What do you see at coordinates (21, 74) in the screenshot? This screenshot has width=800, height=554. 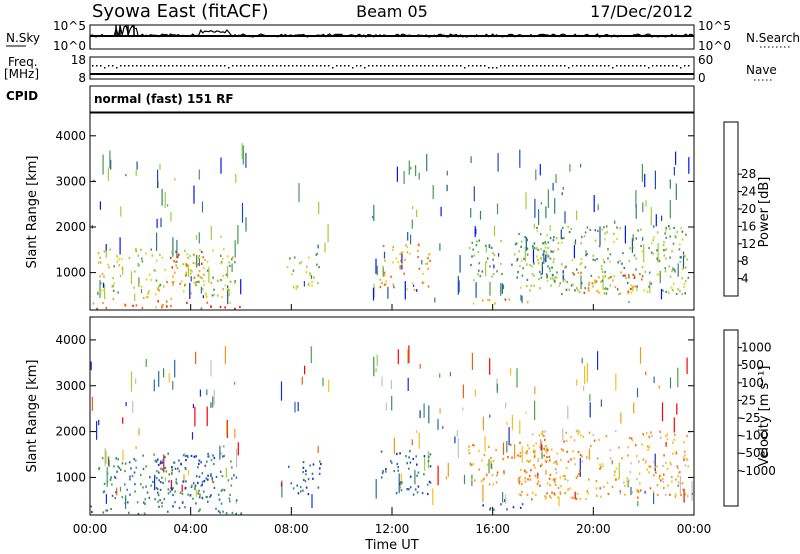 I see `freq-unit: [MHz]` at bounding box center [21, 74].